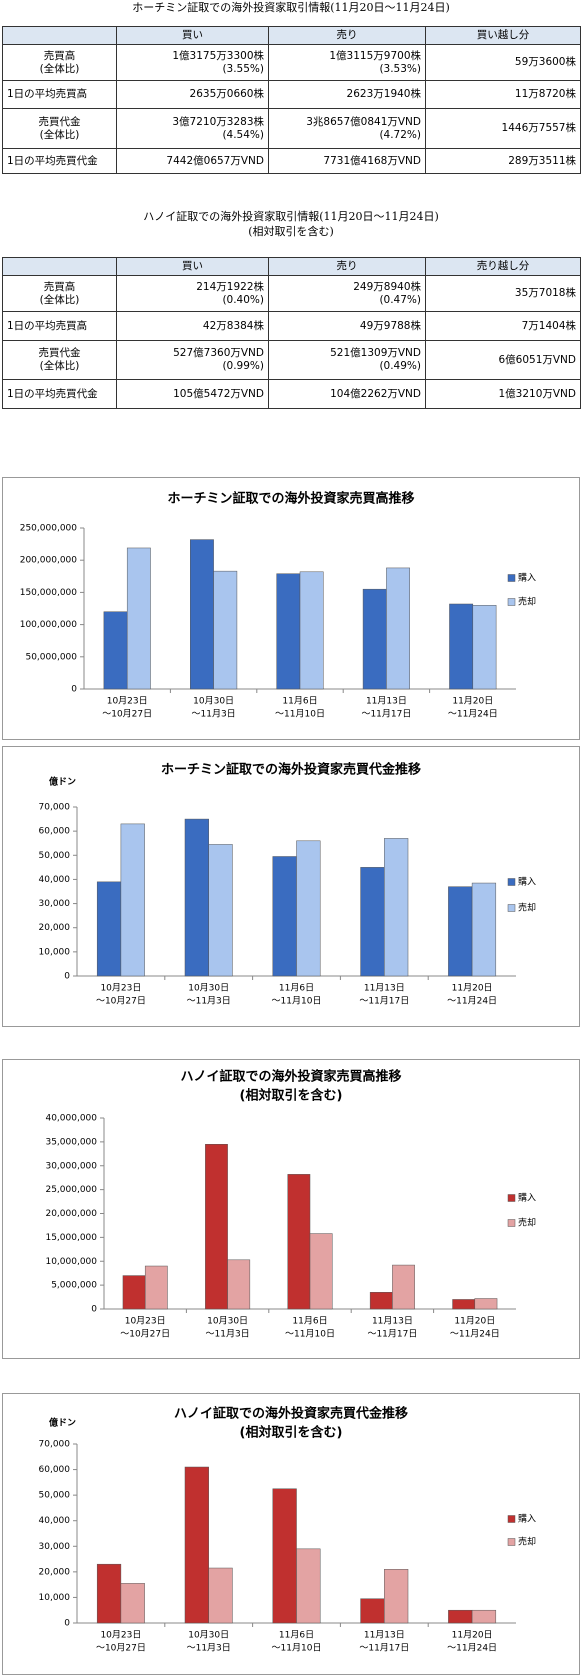 The width and height of the screenshot is (582, 1678). What do you see at coordinates (291, 35) in the screenshot?
I see `header-row: 買い 売り 買い越し分` at bounding box center [291, 35].